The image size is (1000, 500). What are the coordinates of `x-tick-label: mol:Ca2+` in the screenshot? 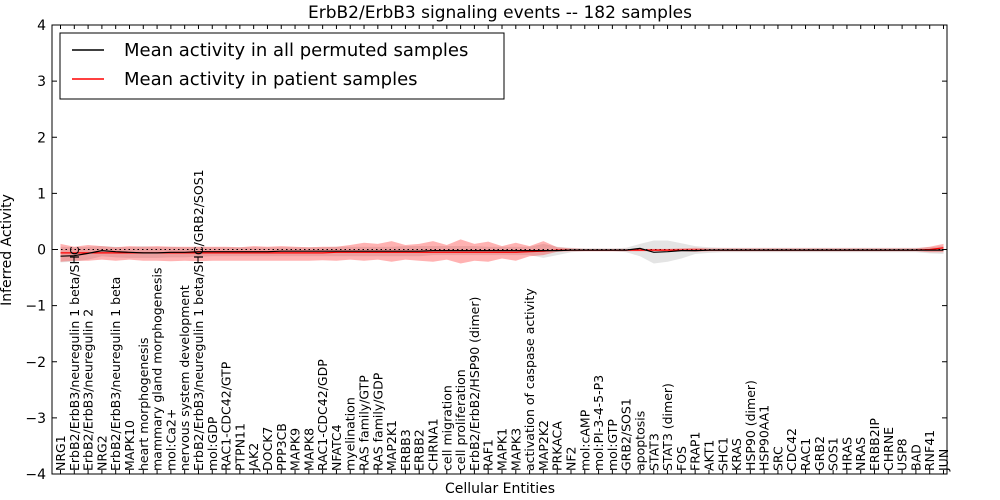 It's located at (170, 440).